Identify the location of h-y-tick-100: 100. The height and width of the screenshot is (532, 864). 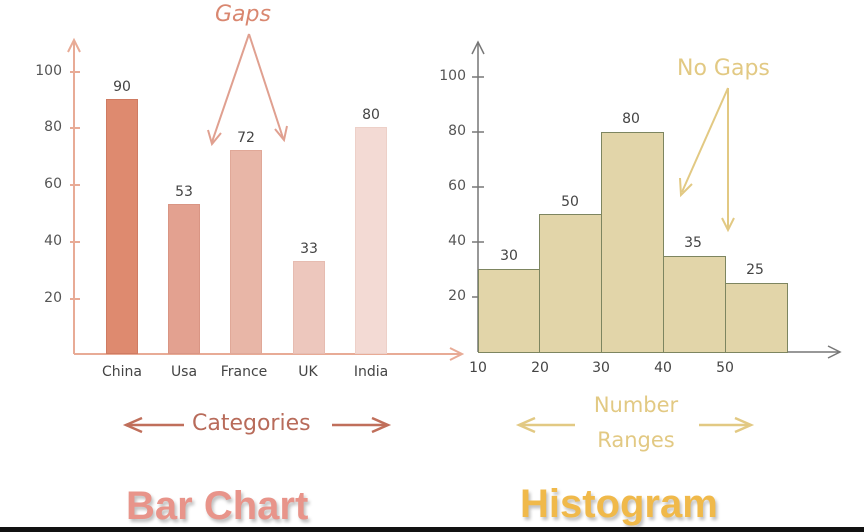
(452, 76).